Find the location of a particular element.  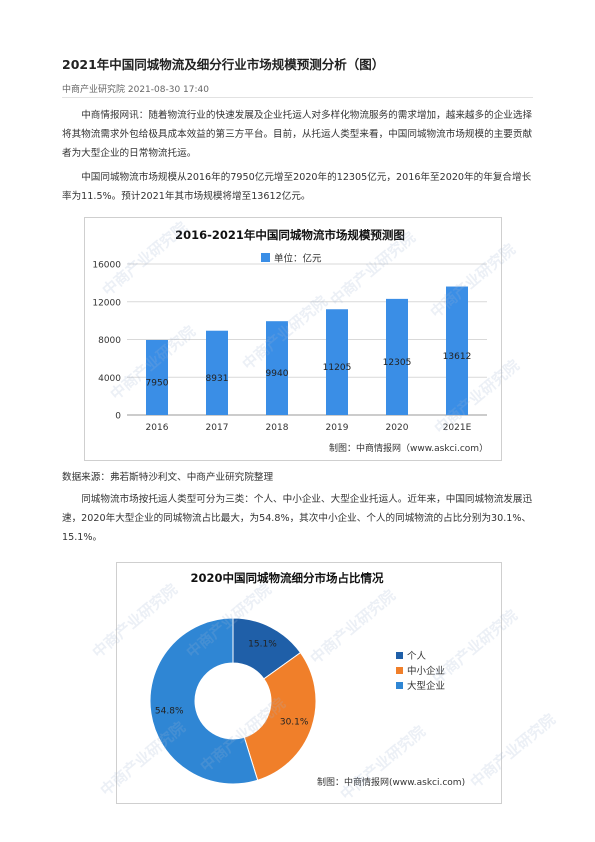

donut-chart-credit: 制图：中商情报网(www.askci.com) is located at coordinates (391, 782).